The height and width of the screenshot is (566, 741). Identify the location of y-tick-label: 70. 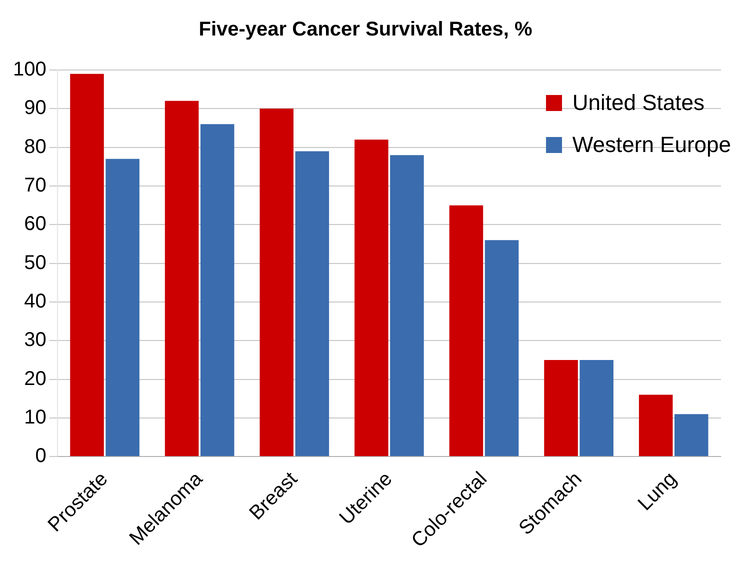
(35, 185).